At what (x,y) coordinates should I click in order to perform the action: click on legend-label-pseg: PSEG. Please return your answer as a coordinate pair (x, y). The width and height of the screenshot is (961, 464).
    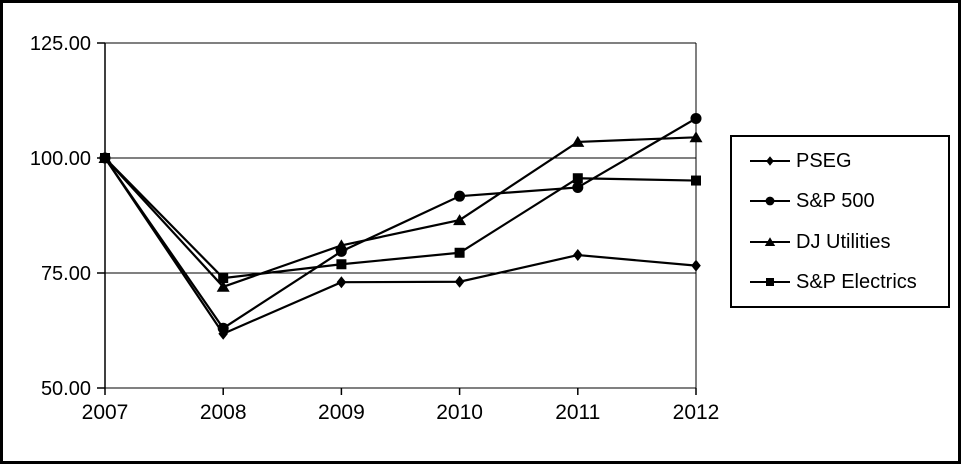
    Looking at the image, I should click on (824, 161).